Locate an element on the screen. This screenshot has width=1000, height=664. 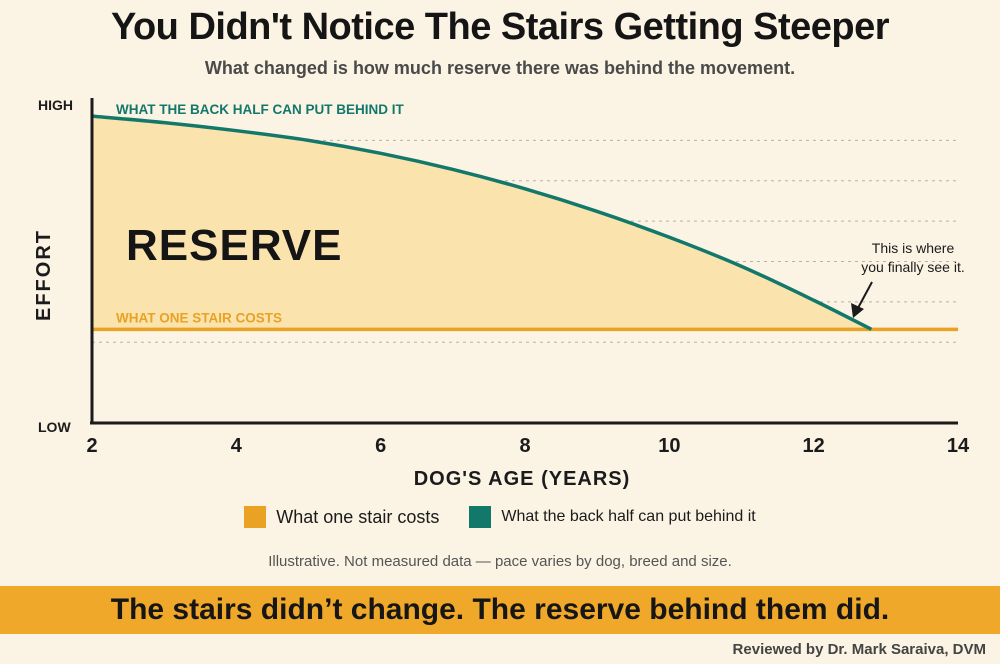
annotation-line-1: This is where is located at coordinates (913, 248).